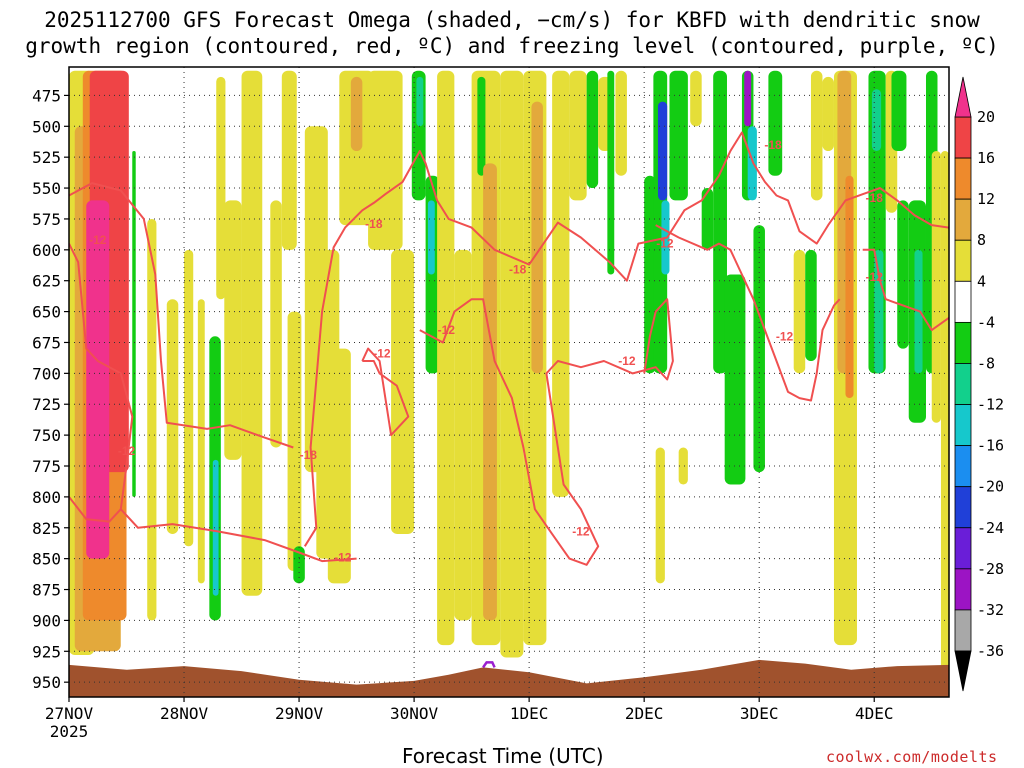 Image resolution: width=1024 pixels, height=768 pixels. What do you see at coordinates (986, 158) in the screenshot?
I see `colorbar-label: 16` at bounding box center [986, 158].